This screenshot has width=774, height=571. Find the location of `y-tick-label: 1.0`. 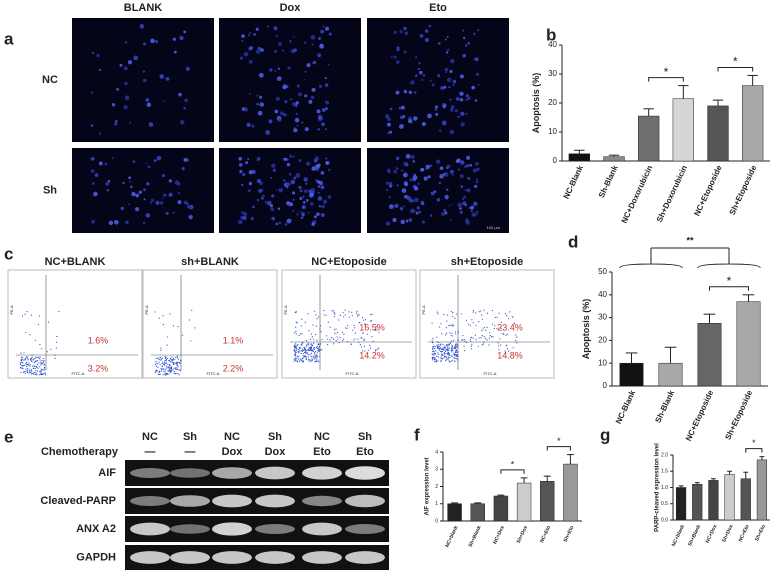

y-tick-label: 1.0 is located at coordinates (664, 488).